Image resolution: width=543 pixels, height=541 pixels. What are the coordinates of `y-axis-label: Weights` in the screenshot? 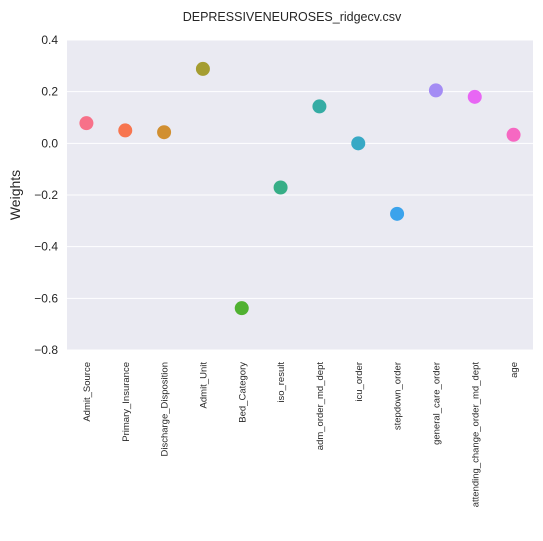 It's located at (15, 195).